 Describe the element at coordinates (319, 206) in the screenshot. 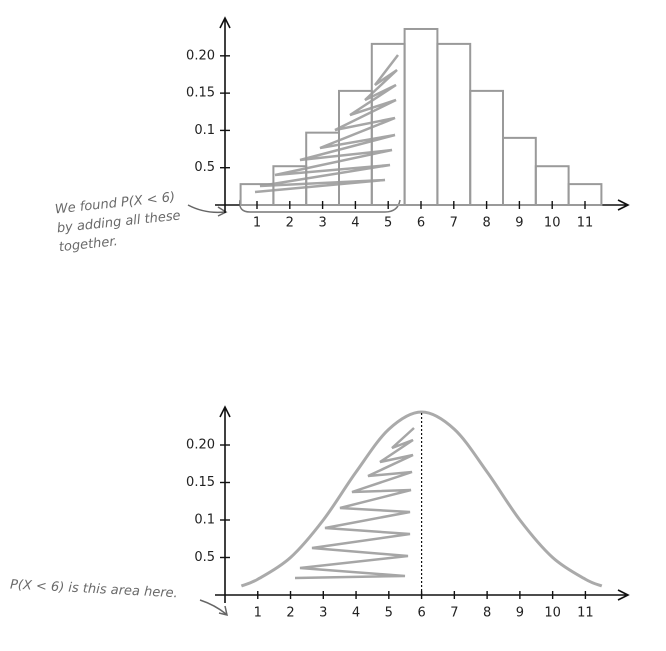

I see `brace` at that location.